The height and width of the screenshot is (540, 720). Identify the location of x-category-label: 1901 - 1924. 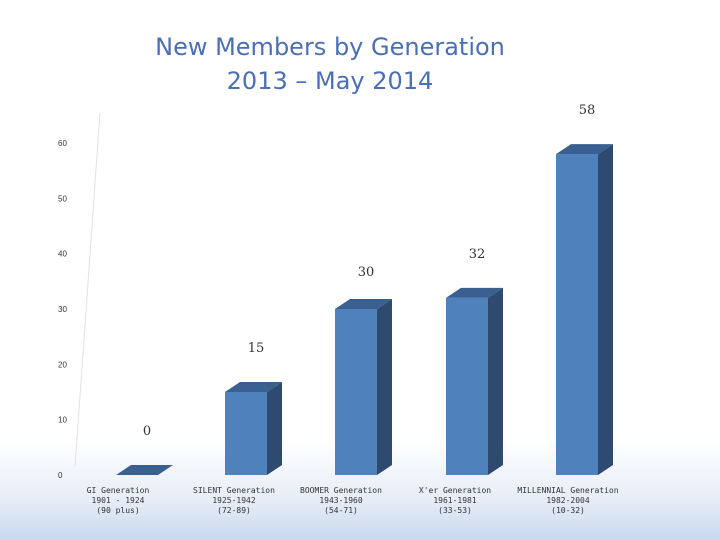
(118, 500).